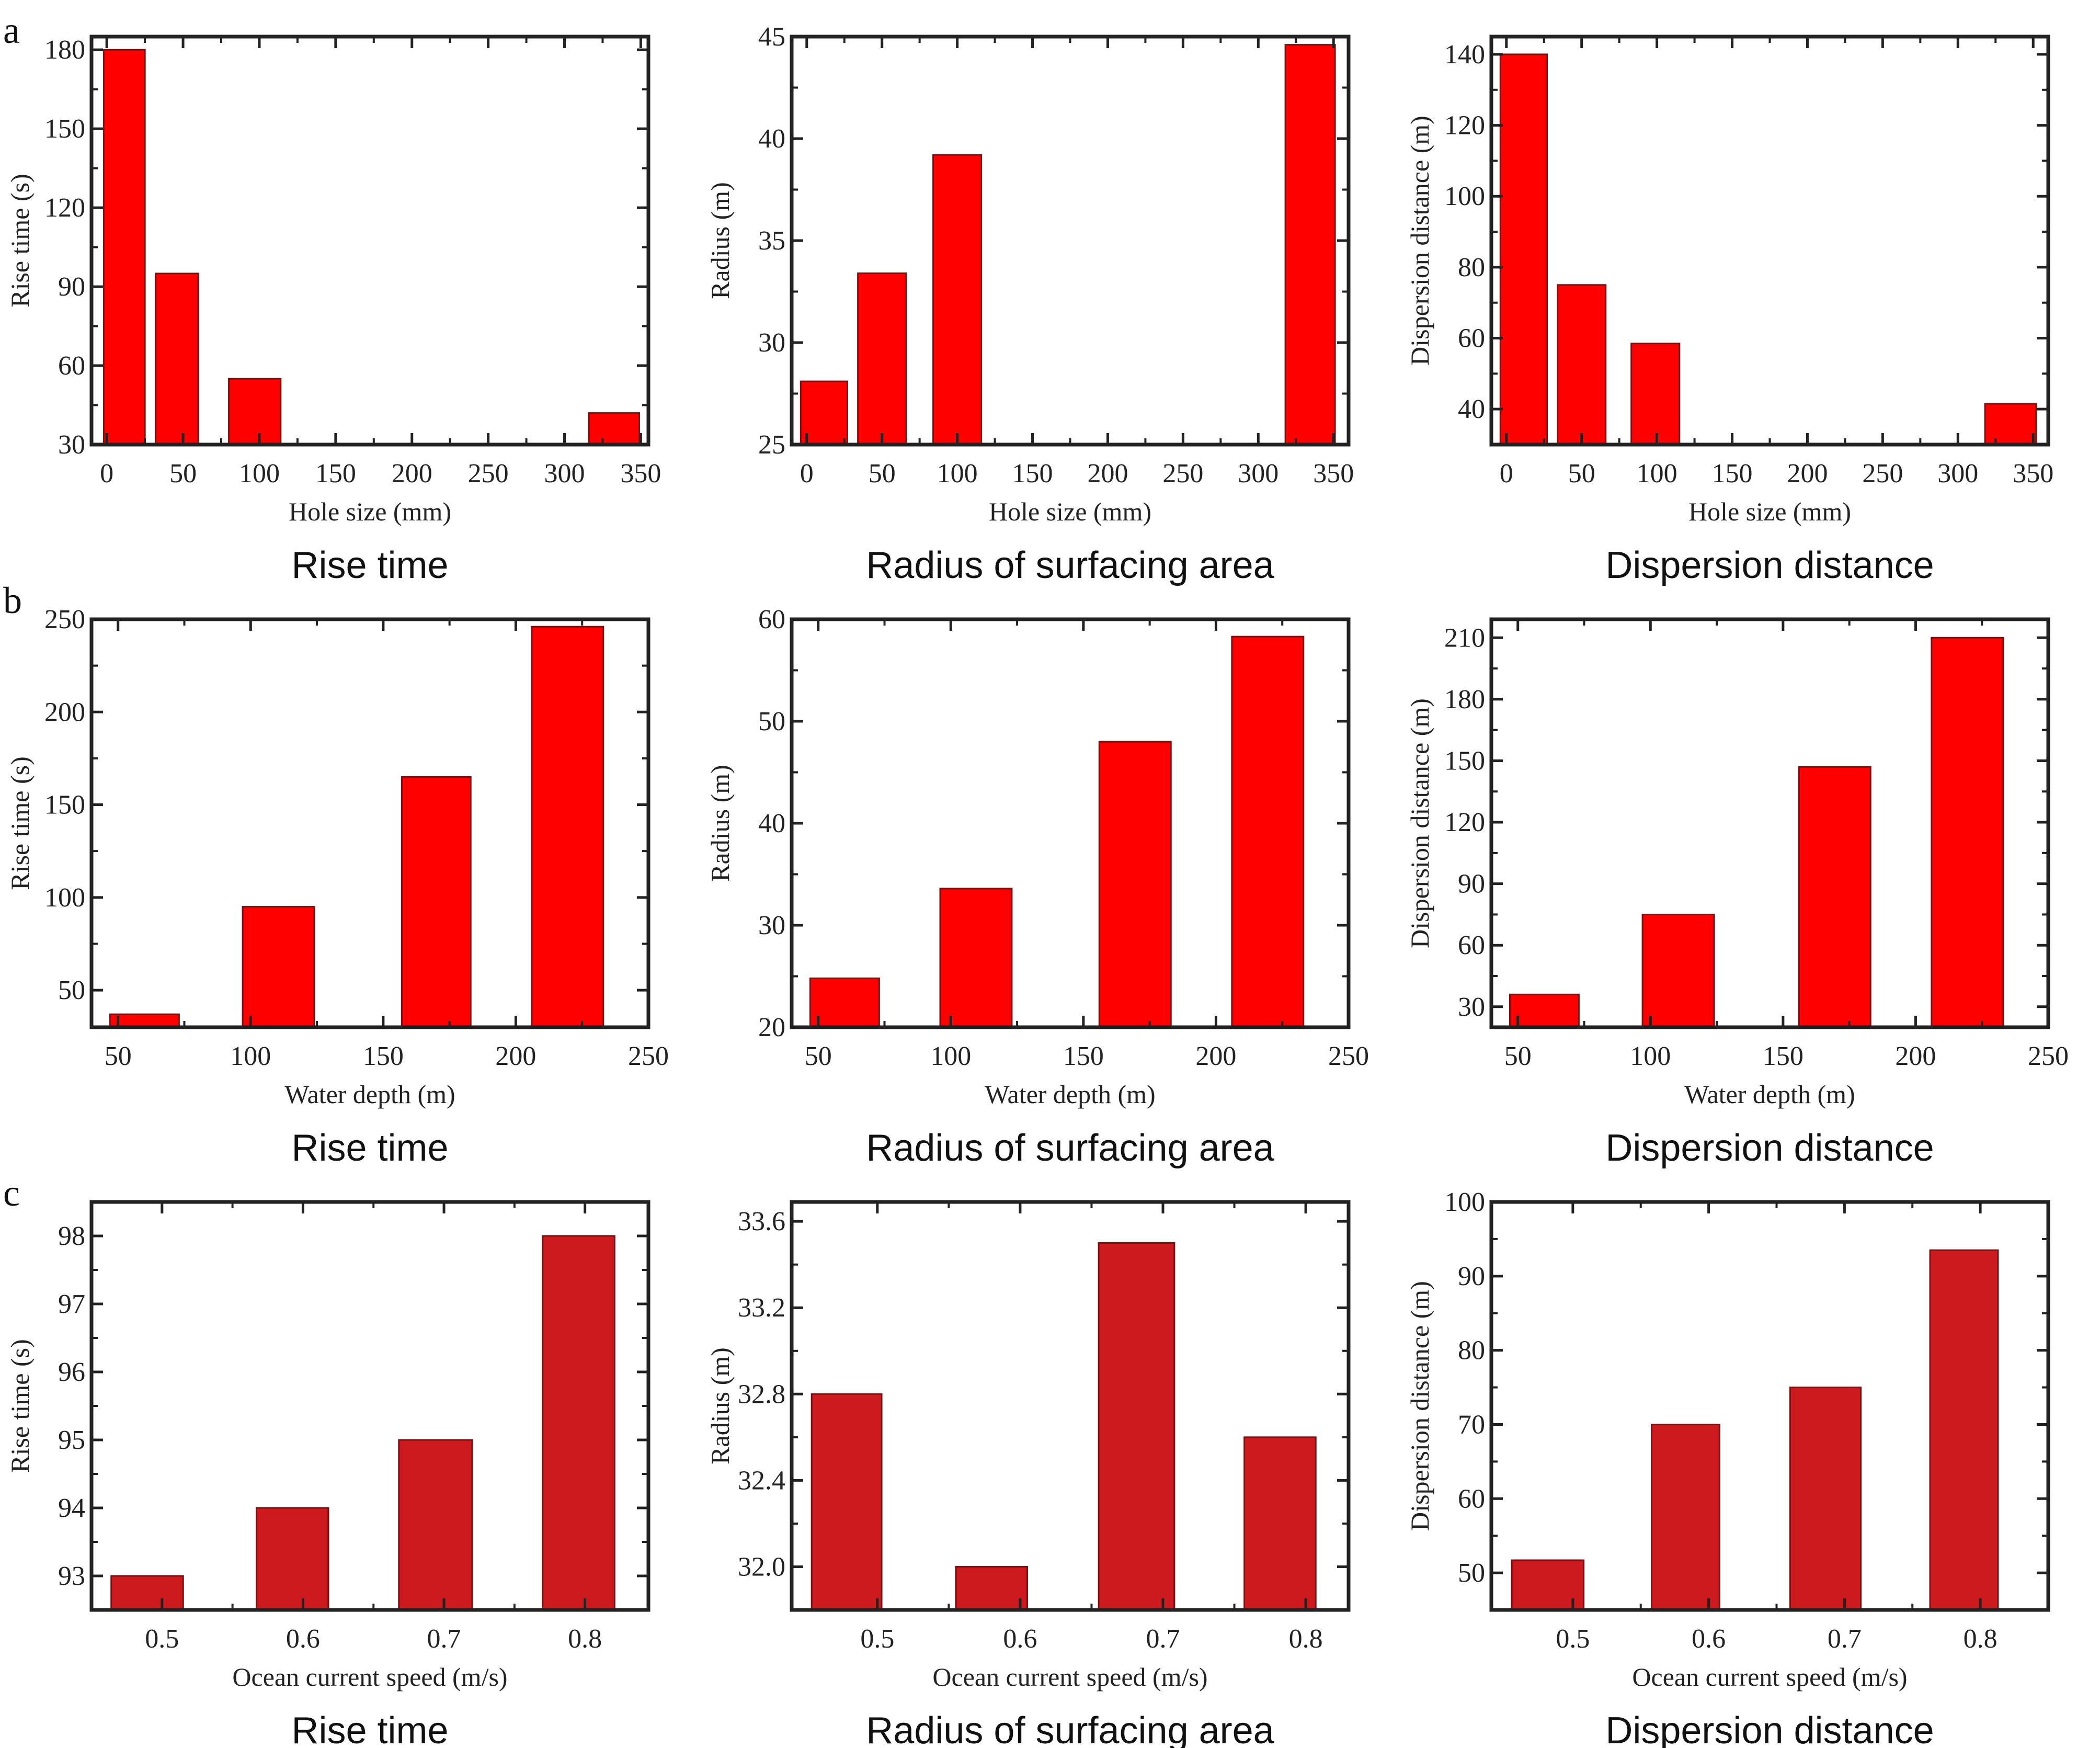 Image resolution: width=2100 pixels, height=1748 pixels. I want to click on bar-c1-0.8, so click(578, 1423).